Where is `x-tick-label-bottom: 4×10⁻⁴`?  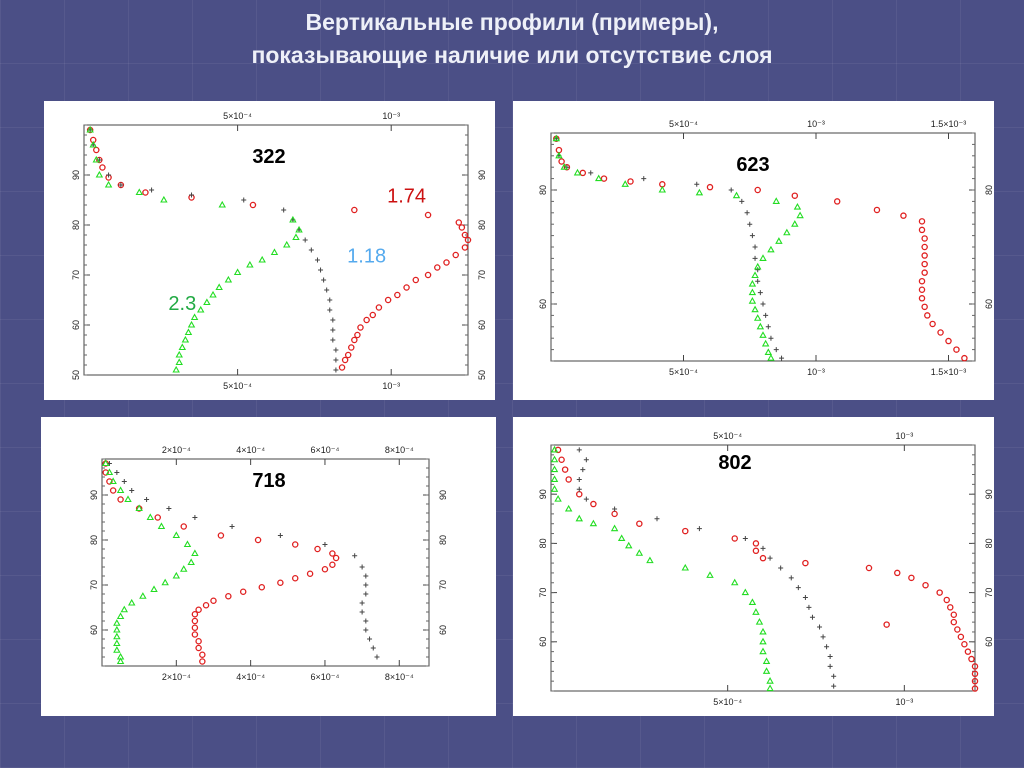 x-tick-label-bottom: 4×10⁻⁴ is located at coordinates (250, 677).